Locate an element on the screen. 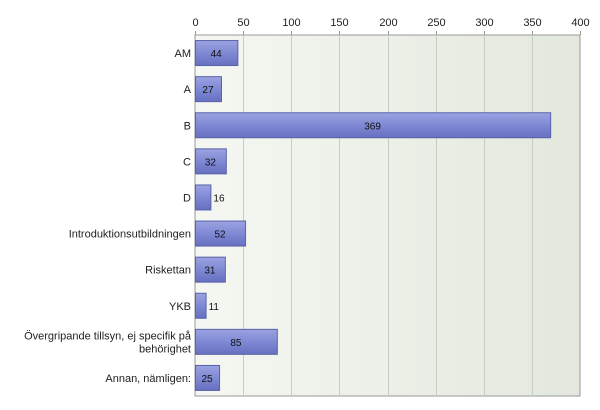 The height and width of the screenshot is (410, 600). bar-value-label: 16 is located at coordinates (219, 198).